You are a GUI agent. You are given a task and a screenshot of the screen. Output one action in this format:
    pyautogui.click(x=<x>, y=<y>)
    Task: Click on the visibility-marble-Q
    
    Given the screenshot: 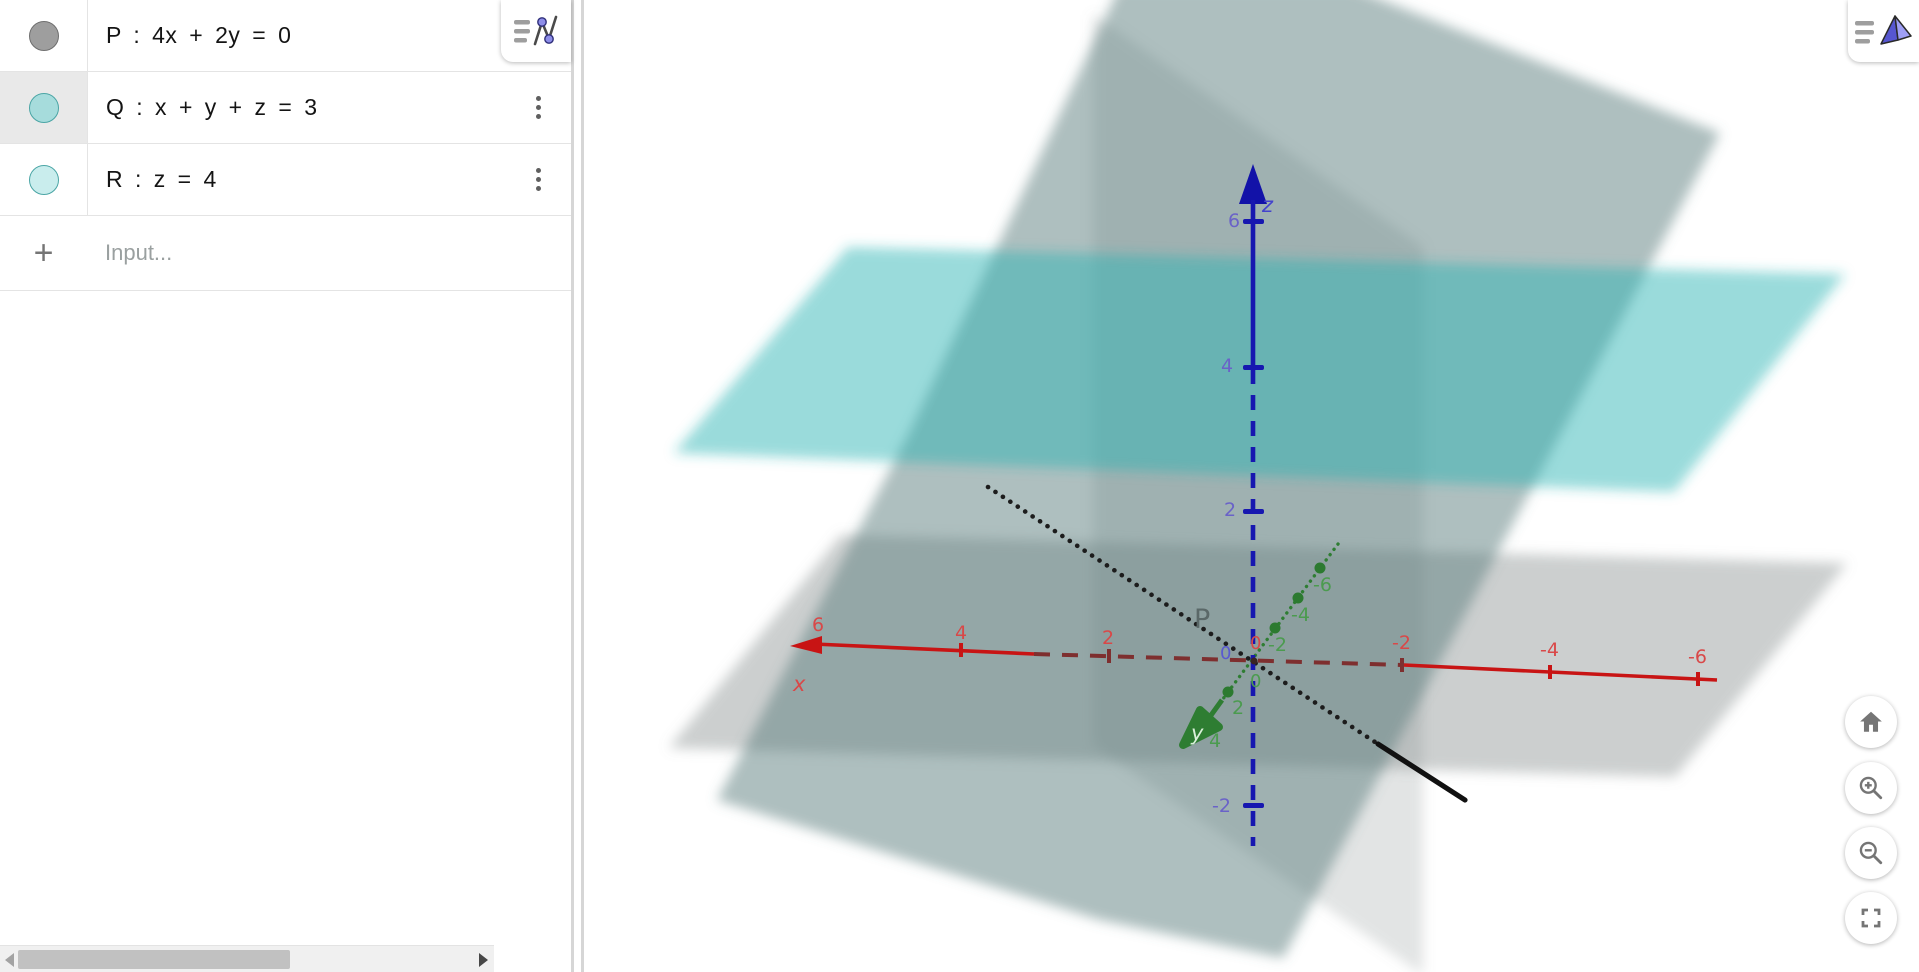 What is the action you would take?
    pyautogui.click(x=43, y=107)
    